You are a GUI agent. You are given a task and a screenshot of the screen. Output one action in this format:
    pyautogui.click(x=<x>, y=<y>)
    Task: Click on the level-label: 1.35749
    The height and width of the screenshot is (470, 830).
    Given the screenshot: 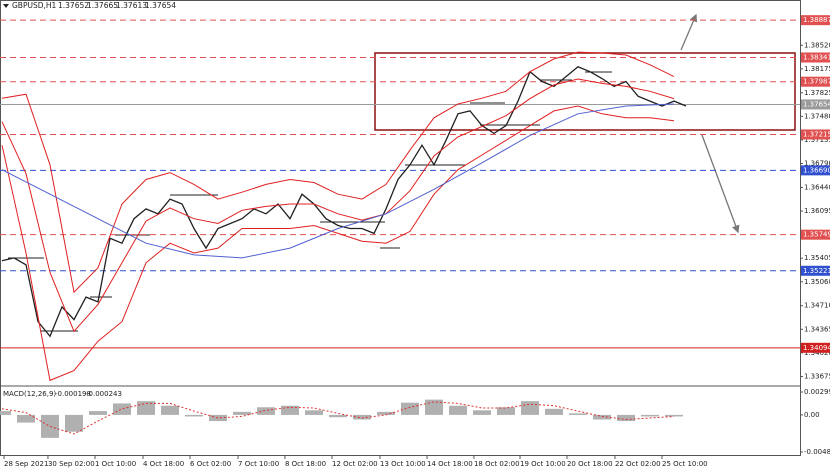 What is the action you would take?
    pyautogui.click(x=816, y=235)
    